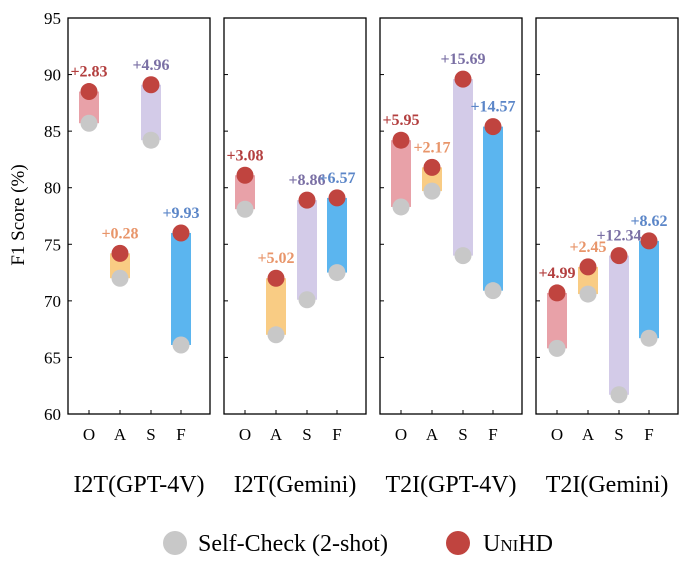 Image resolution: width=698 pixels, height=572 pixels. I want to click on panel-title: I2T(GPT-4V), so click(138, 485).